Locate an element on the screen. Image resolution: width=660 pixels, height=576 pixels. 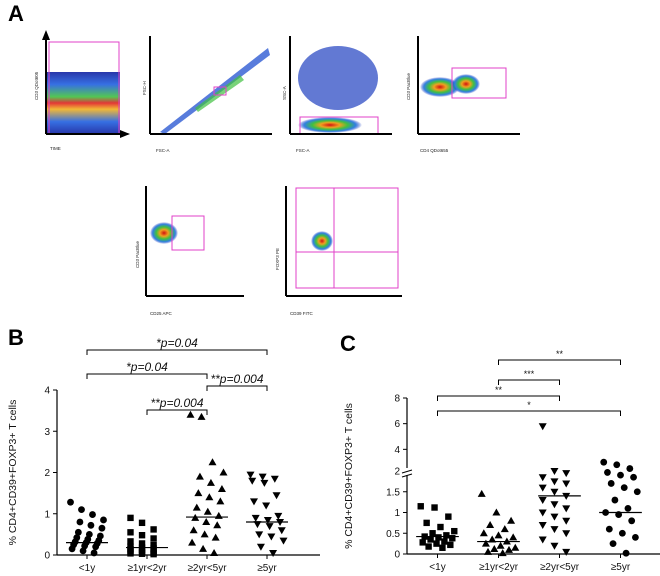
facs-xlabel: CD4 QDot655 is located at coordinates (434, 150).